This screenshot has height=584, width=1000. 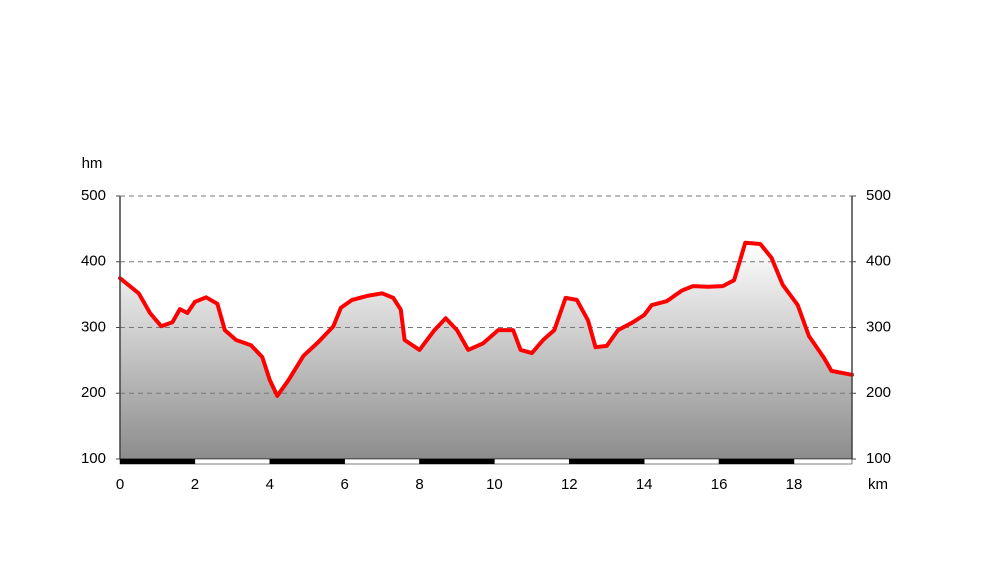 I want to click on y-tick-label: 100, so click(x=93, y=458).